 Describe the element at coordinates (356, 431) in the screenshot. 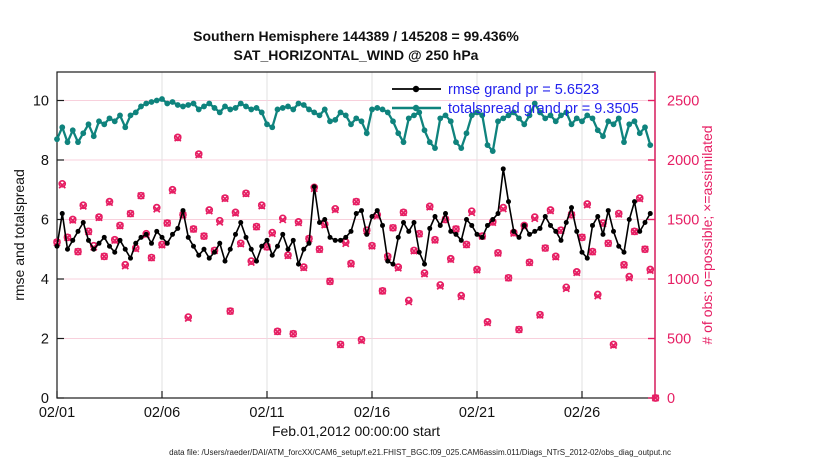

I see `x-axis-label: Feb.01,2012 00:00:00 start` at that location.